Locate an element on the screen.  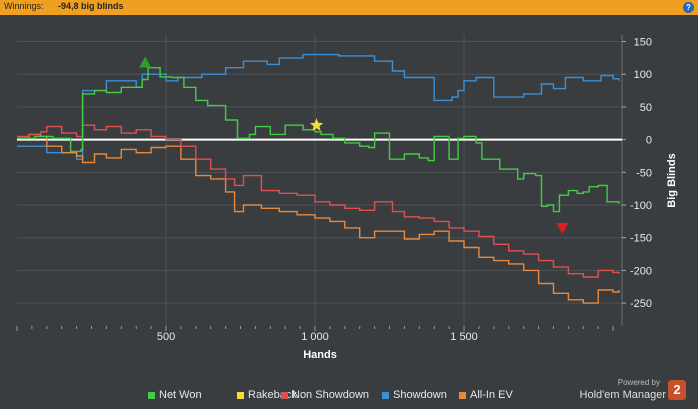
y-tick-label: 100 is located at coordinates (643, 75).